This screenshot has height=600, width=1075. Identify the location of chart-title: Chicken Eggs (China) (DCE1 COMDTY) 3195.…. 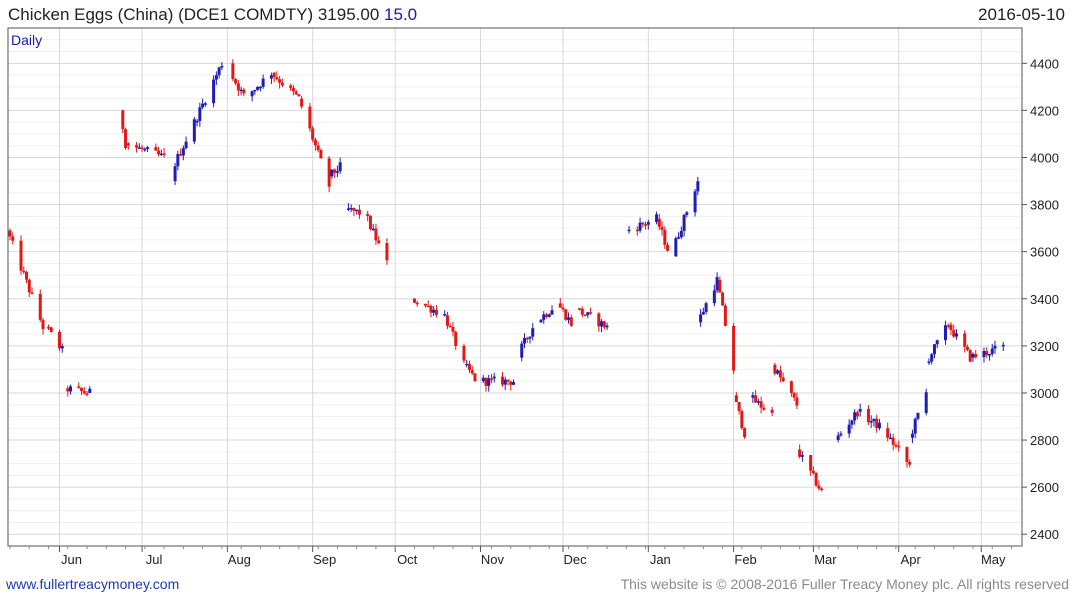
(212, 15).